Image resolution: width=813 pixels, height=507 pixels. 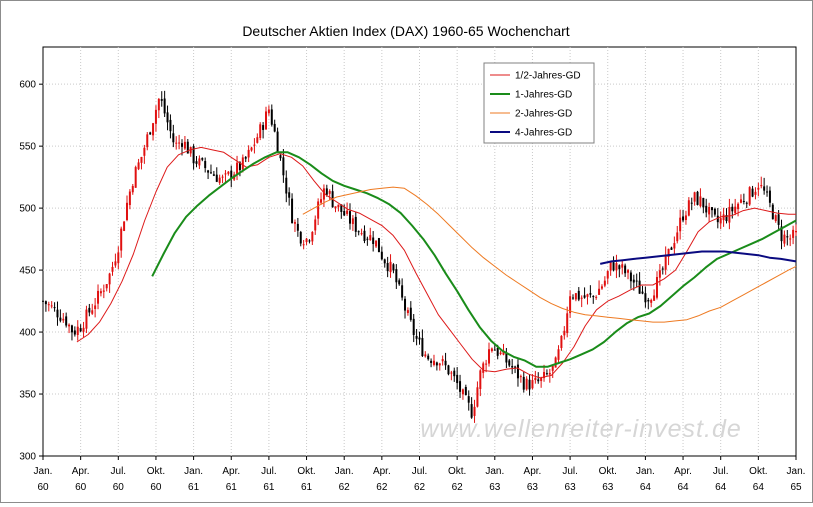 I want to click on watermark-text: www.wellenreiter-invest.de, so click(x=581, y=429).